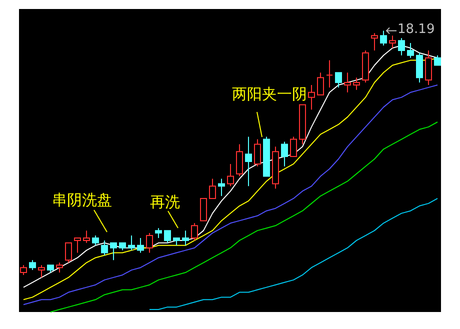 The image size is (460, 329). What do you see at coordinates (416, 29) in the screenshot?
I see `annotation: 18.19` at bounding box center [416, 29].